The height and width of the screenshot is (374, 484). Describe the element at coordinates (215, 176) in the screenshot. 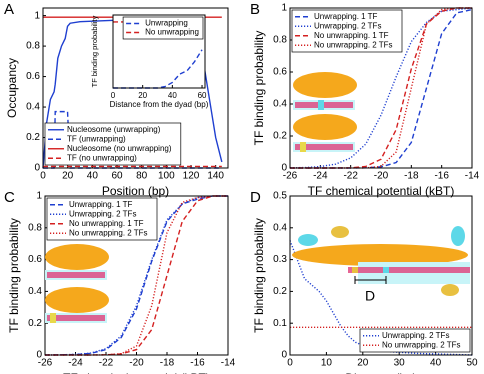

I see `x-tick-label: 140` at that location.